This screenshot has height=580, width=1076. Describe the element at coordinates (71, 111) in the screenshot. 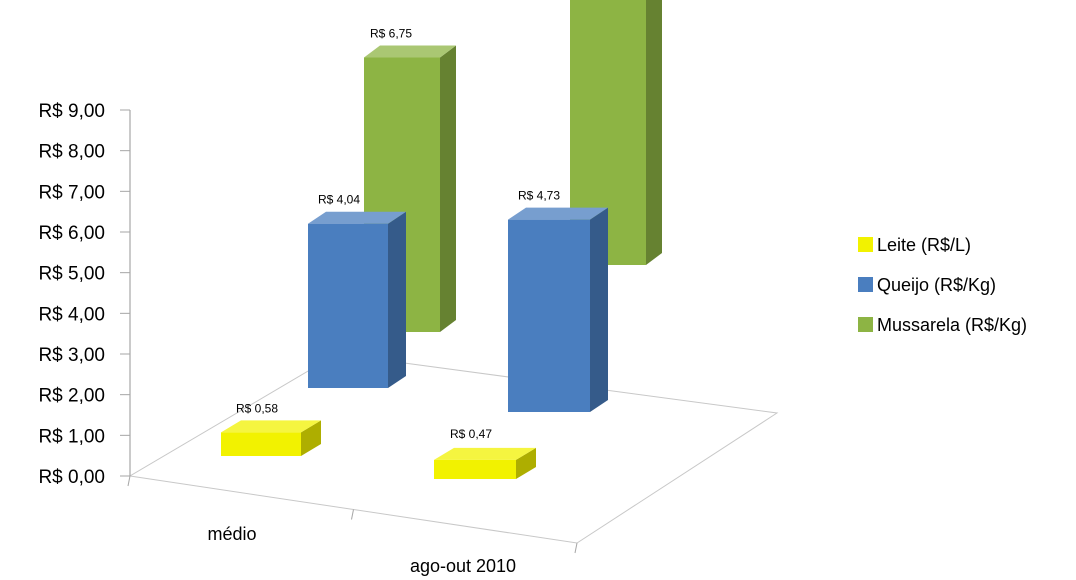

I see `y-tick-label: R$ 9,00` at that location.